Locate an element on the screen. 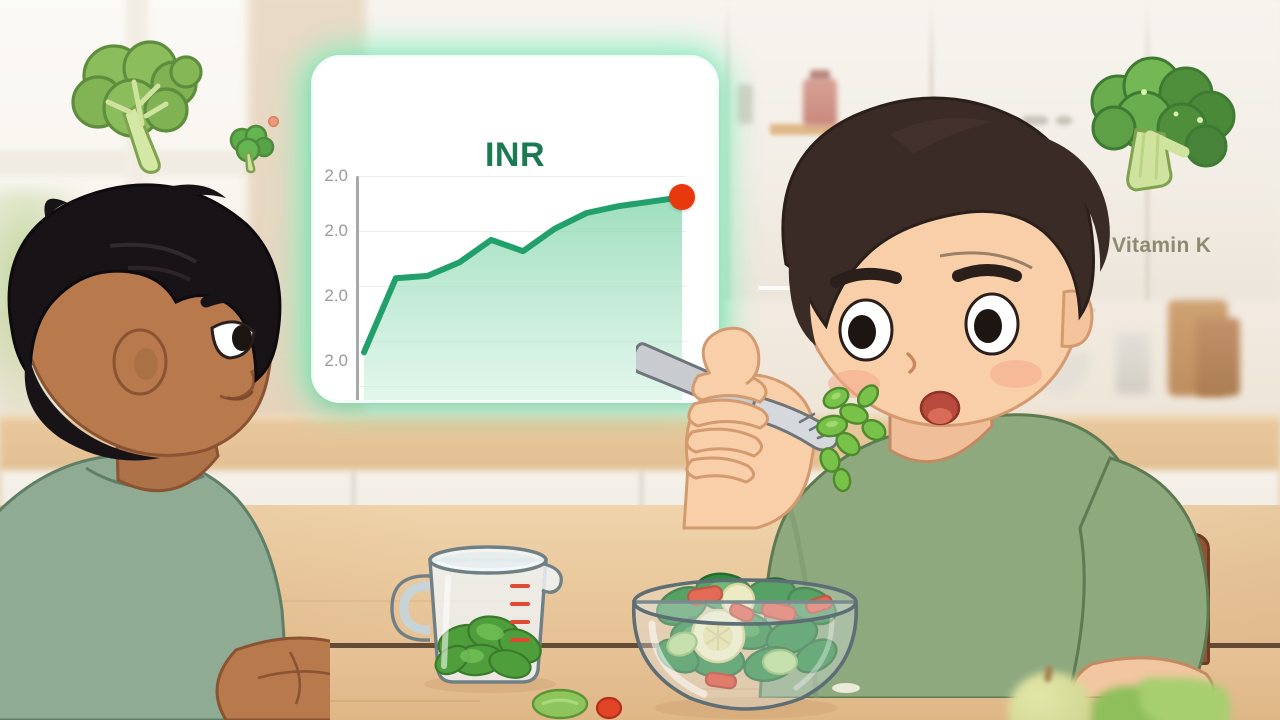 The image size is (1280, 720). chart-area-fill is located at coordinates (523, 298).